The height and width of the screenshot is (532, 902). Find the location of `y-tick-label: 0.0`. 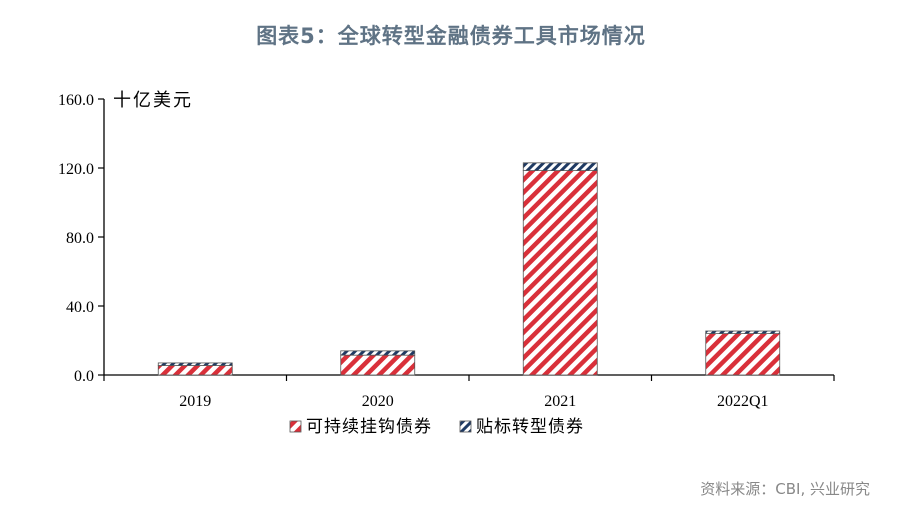

y-tick-label: 0.0 is located at coordinates (84, 376).